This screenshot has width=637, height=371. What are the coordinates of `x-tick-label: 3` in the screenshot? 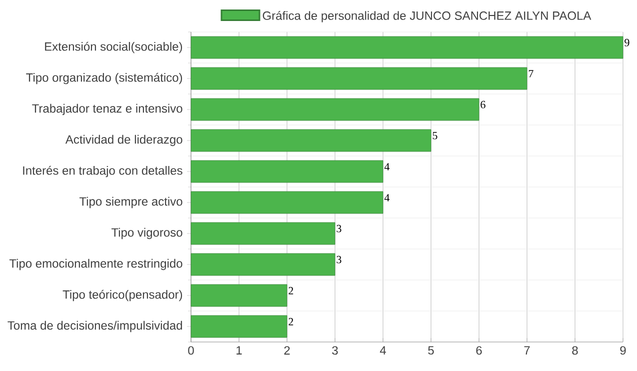 It's located at (335, 350).